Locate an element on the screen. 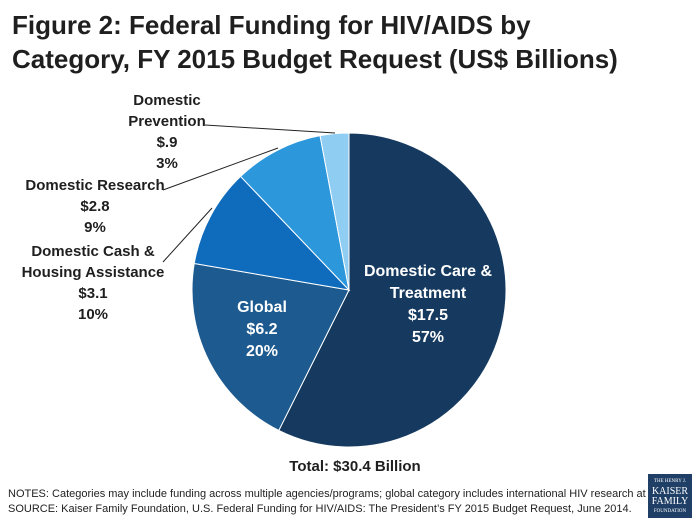  percent-label: 20% is located at coordinates (262, 351).